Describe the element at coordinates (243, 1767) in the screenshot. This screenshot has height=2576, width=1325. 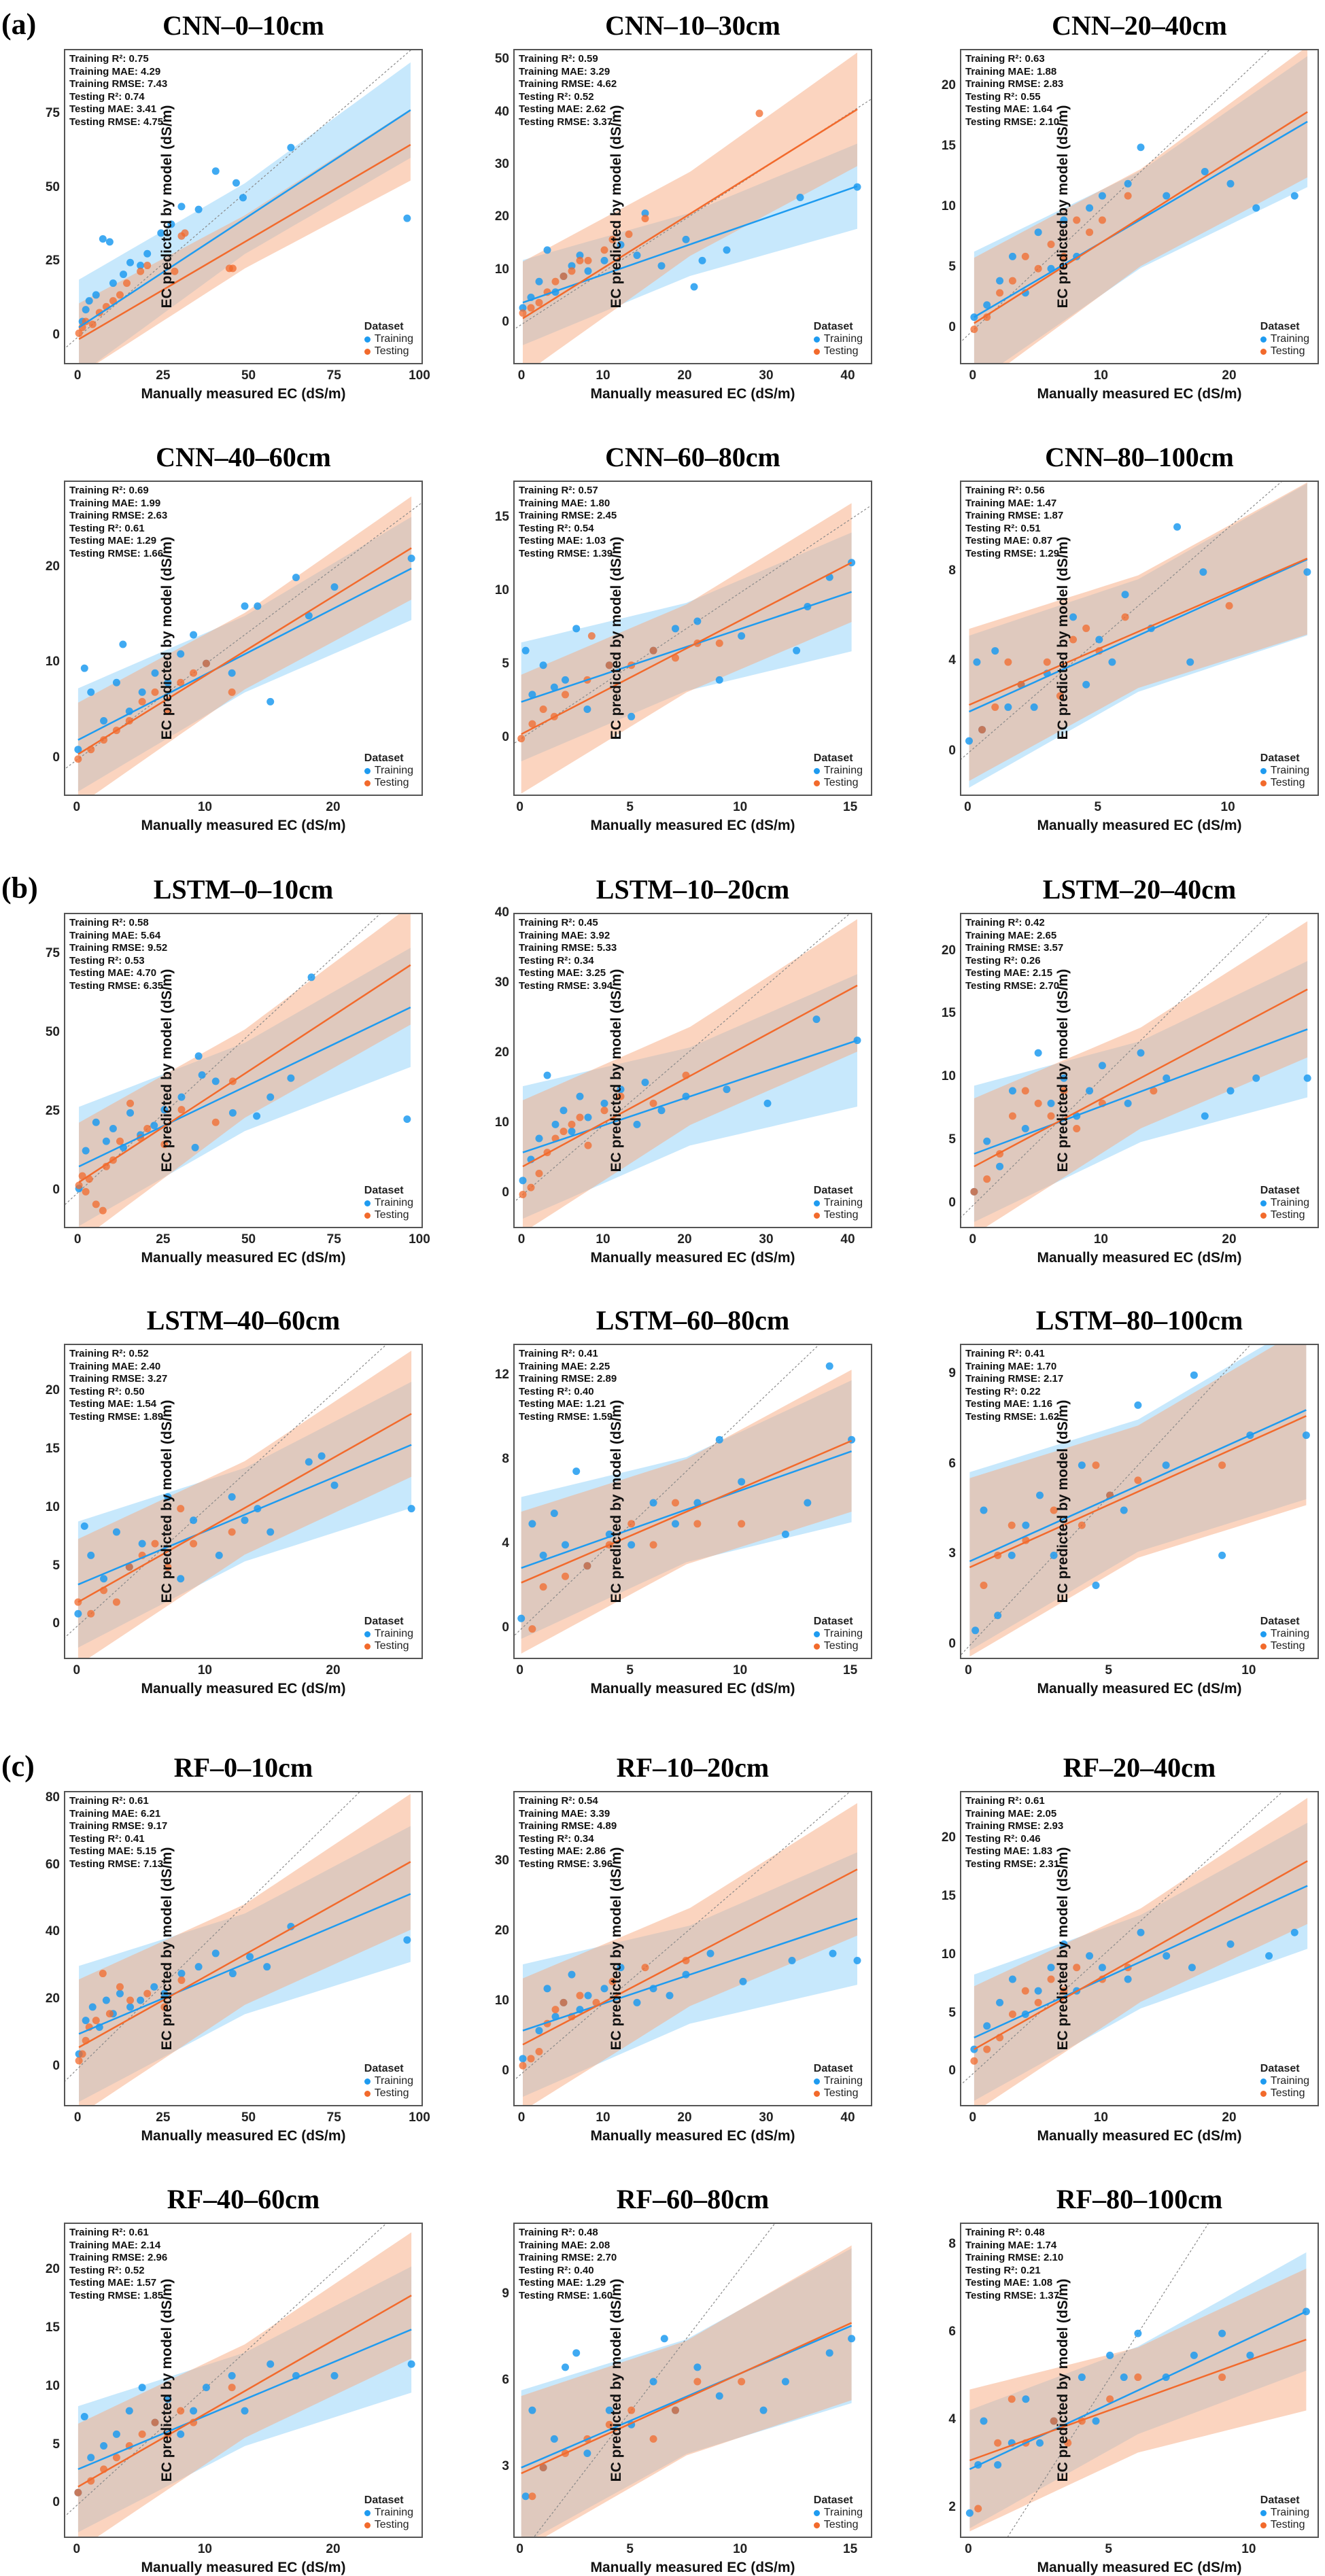
I see `chart-title: RF–0–10cm` at that location.